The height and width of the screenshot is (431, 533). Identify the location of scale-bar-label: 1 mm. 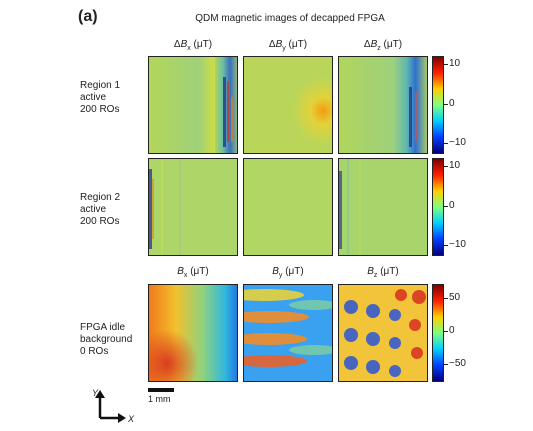
(159, 399).